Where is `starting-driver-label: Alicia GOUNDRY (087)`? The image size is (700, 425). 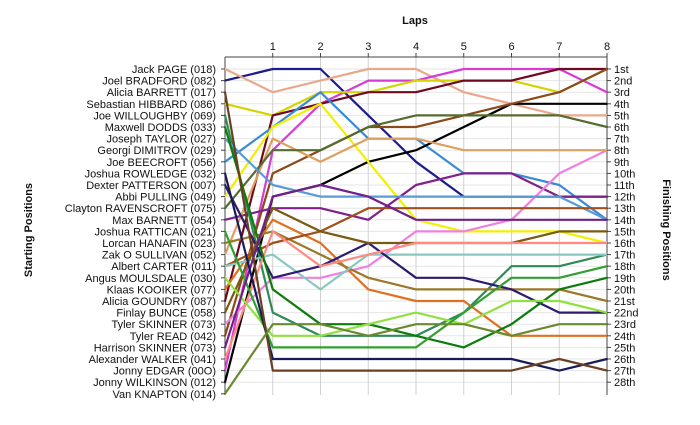
starting-driver-label: Alicia GOUNDRY (087) is located at coordinates (159, 302).